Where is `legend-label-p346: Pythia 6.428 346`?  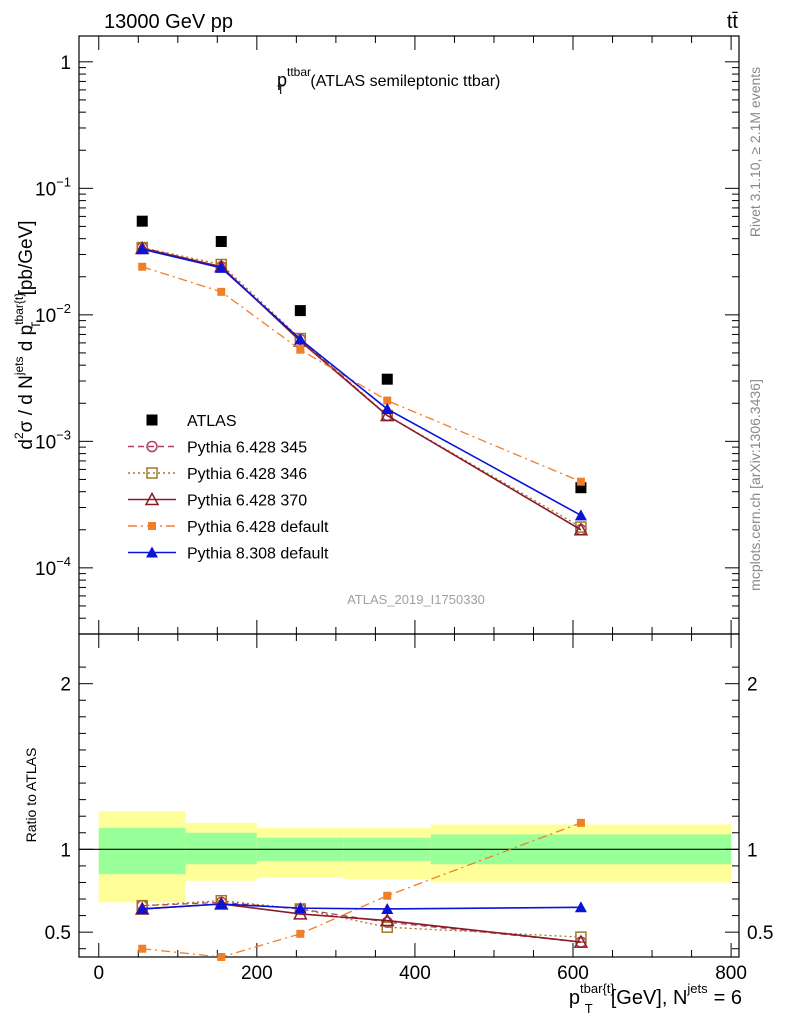
legend-label-p346: Pythia 6.428 346 is located at coordinates (247, 474).